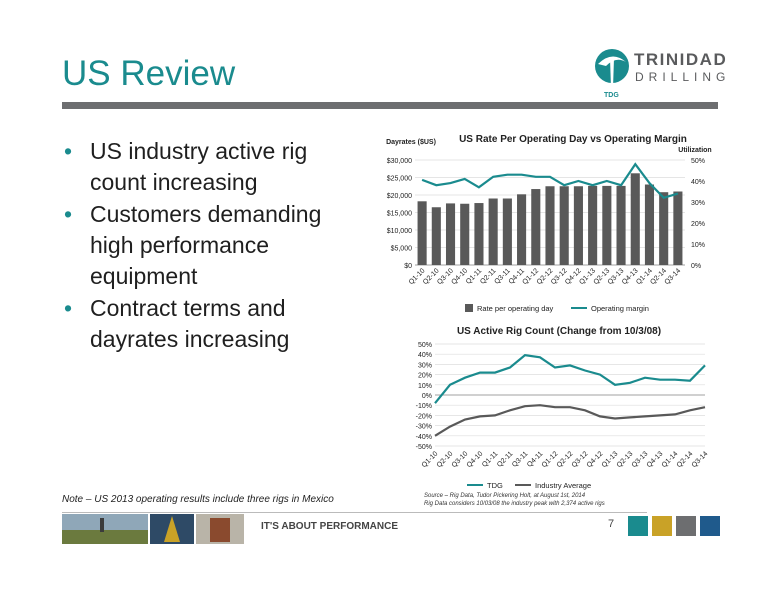  Describe the element at coordinates (520, 459) in the screenshot. I see `x-tick-label: Q3-11` at that location.